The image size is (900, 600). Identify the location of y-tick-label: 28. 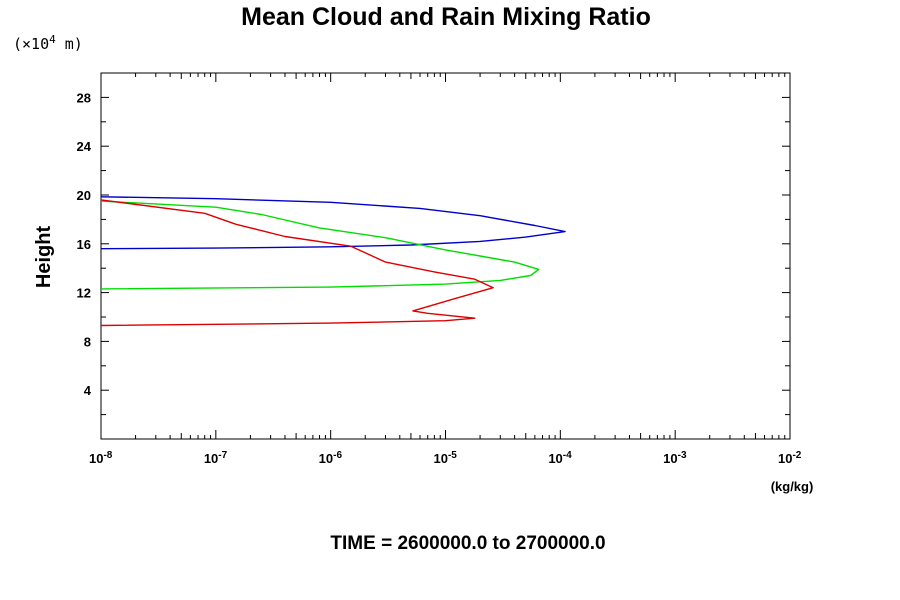
(84, 97).